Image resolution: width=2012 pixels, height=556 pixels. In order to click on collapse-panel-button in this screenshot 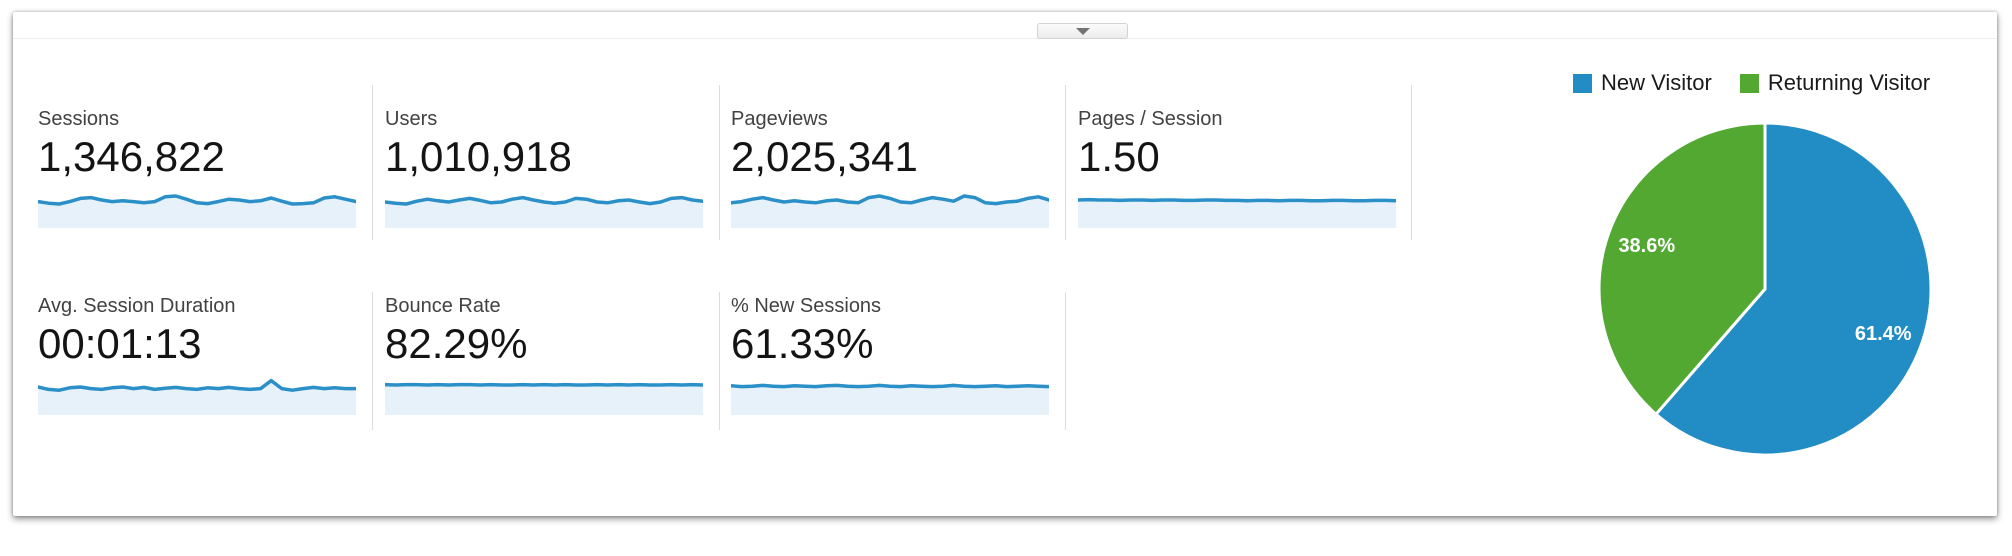, I will do `click(1082, 31)`.